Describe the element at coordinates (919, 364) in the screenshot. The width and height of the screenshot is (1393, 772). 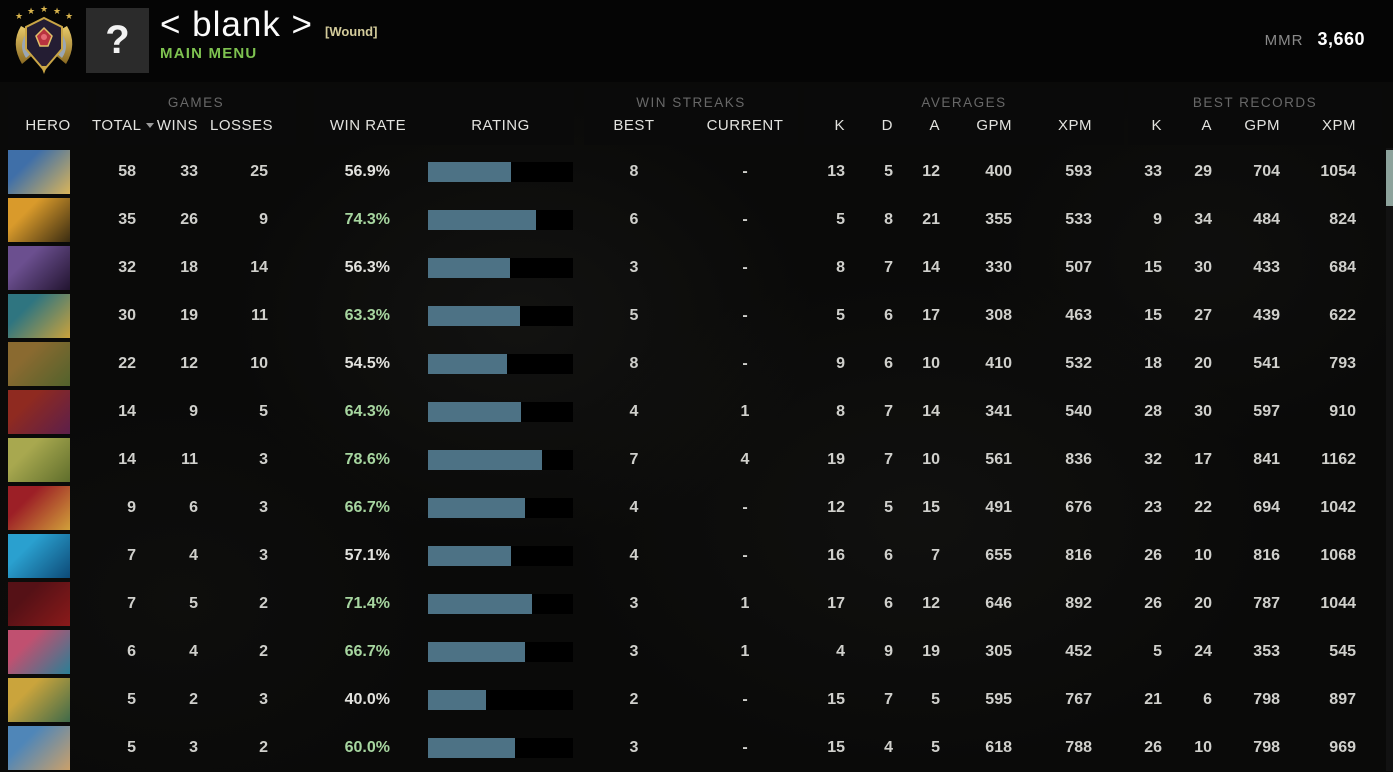
I see `avg-assists-value: 10` at that location.